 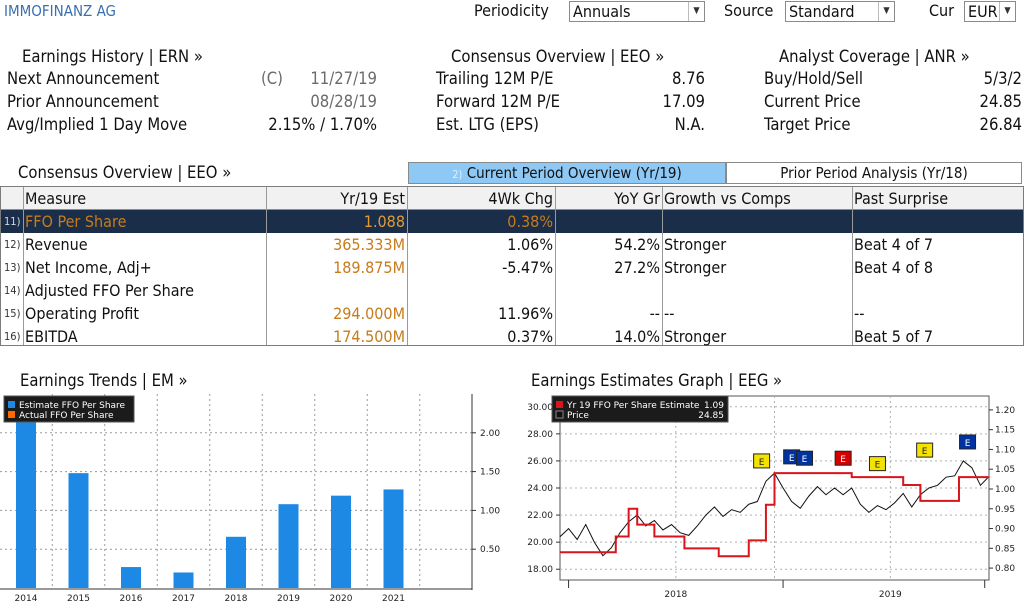 I want to click on bar-estimate-2016, so click(x=131, y=577).